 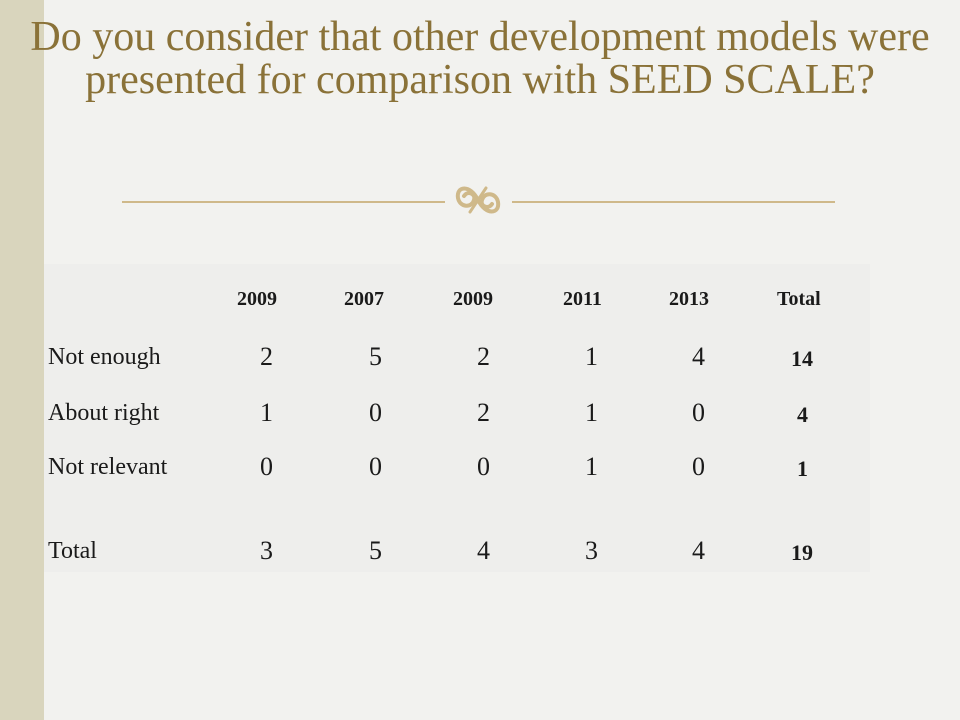 I want to click on divider-left, so click(x=283, y=202).